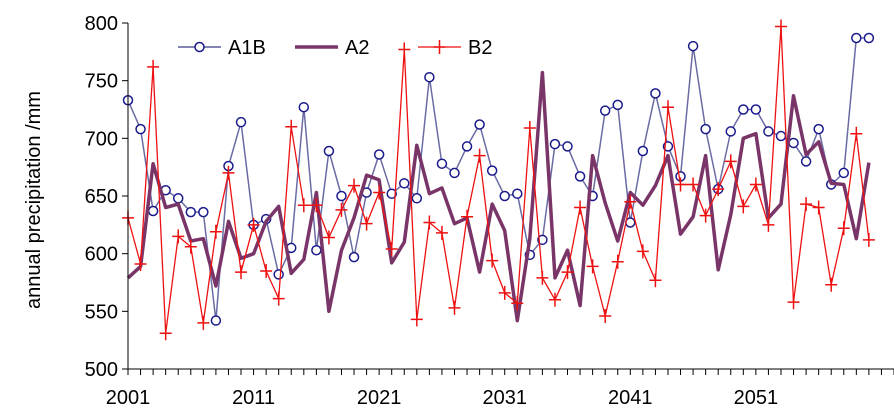  I want to click on legend-label-a1b: A1B, so click(247, 48).